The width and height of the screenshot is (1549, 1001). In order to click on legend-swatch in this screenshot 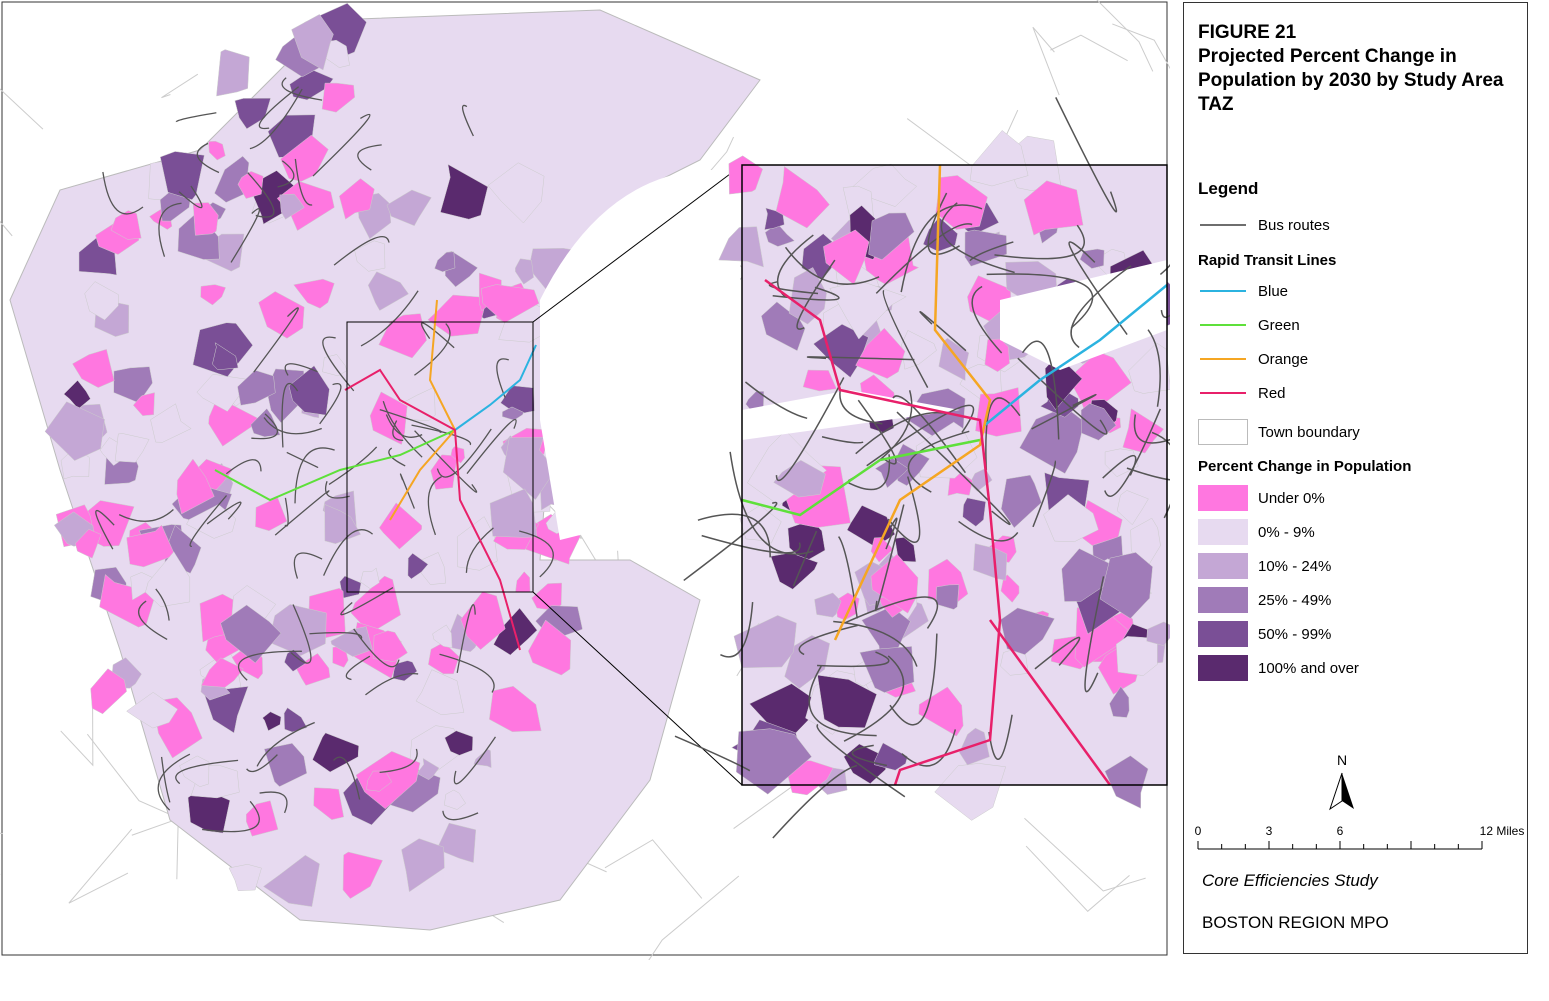, I will do `click(1223, 566)`.